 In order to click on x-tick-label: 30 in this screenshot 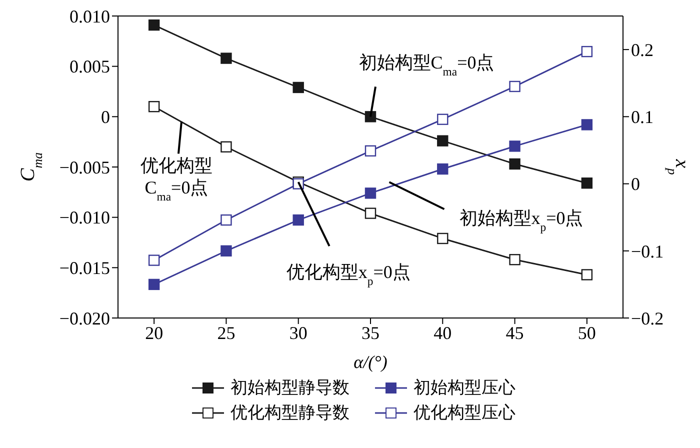, I will do `click(298, 332)`.